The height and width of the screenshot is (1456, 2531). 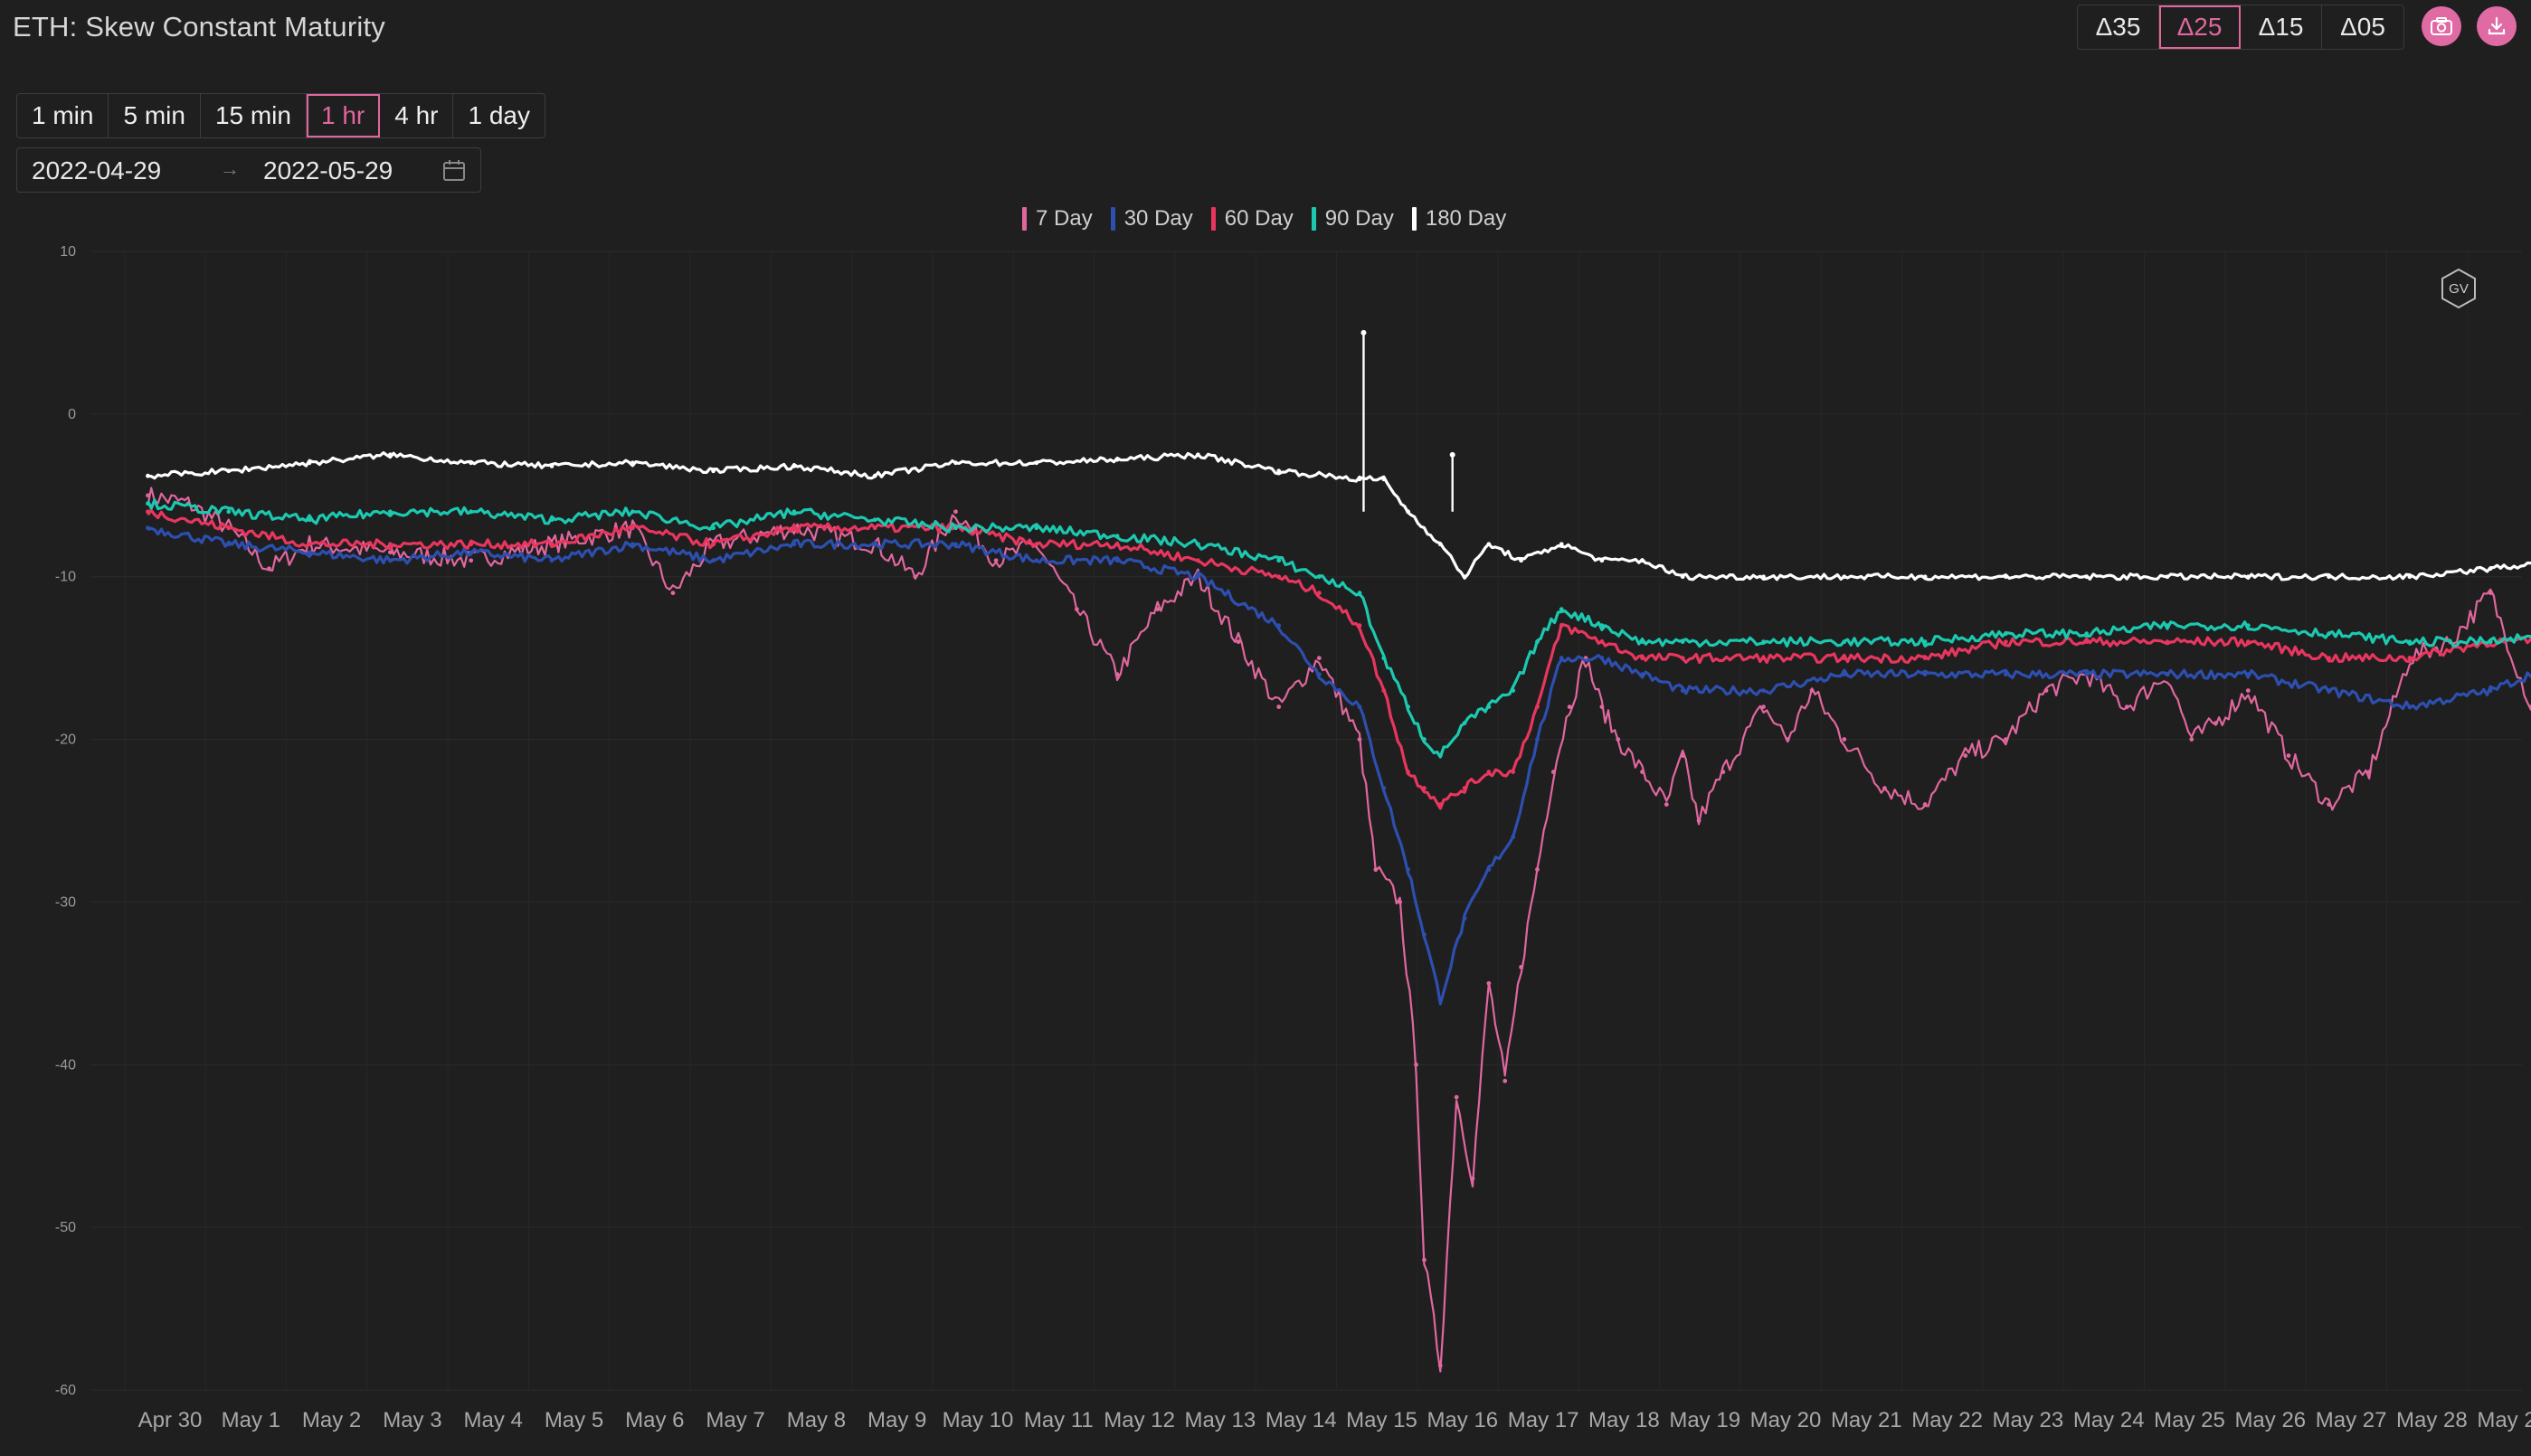 What do you see at coordinates (2189, 1420) in the screenshot?
I see `x-tick-label: May 25` at bounding box center [2189, 1420].